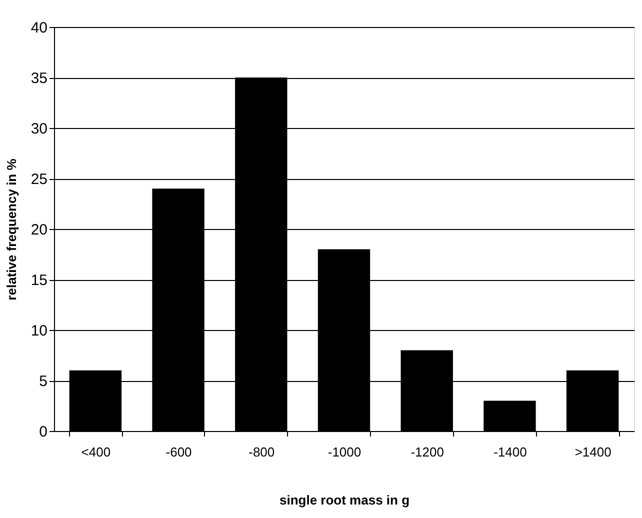  I want to click on x-axis-title: single root mass in g, so click(344, 500).